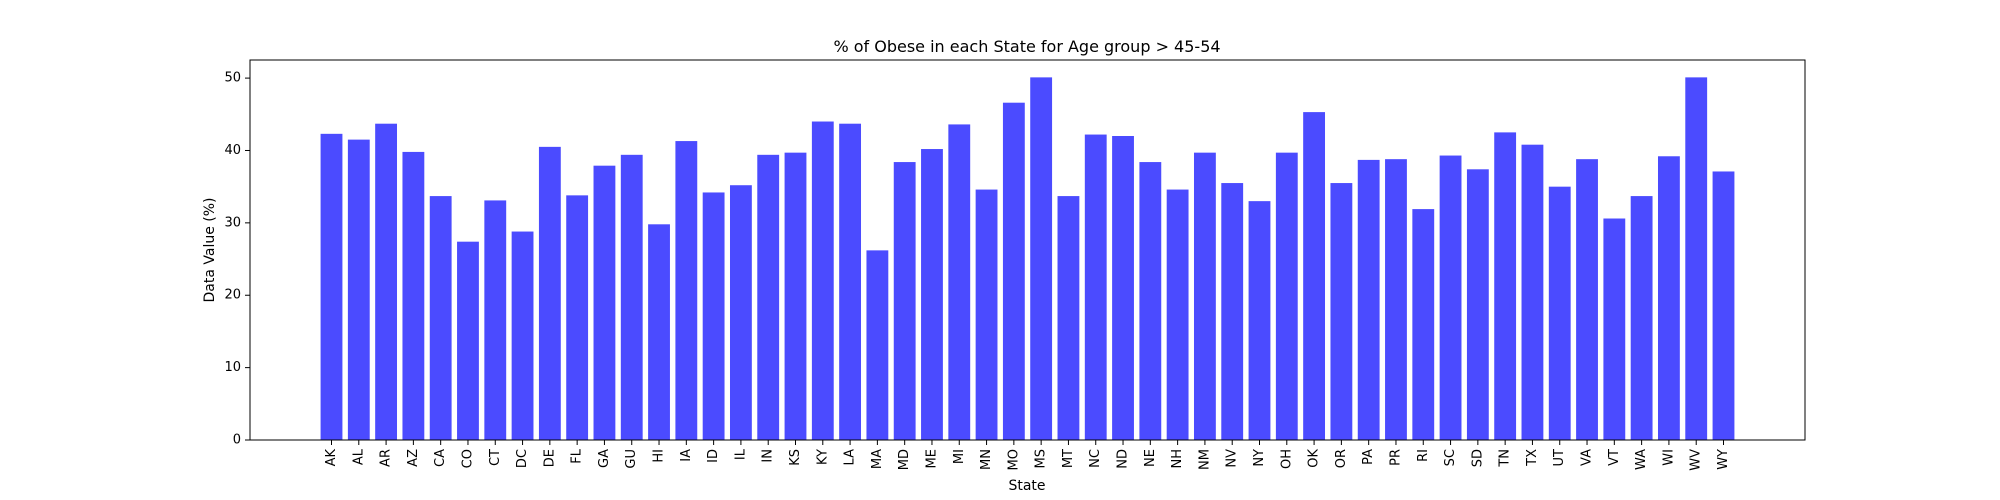 The image size is (2000, 500). I want to click on bar-ca, so click(440, 318).